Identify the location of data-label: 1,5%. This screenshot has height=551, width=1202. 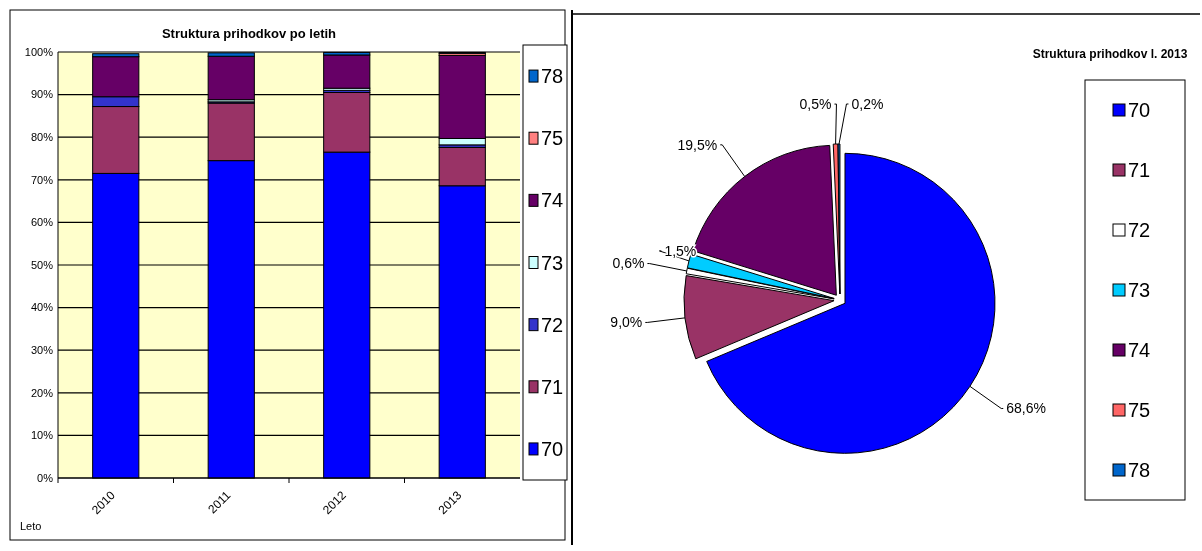
(680, 250).